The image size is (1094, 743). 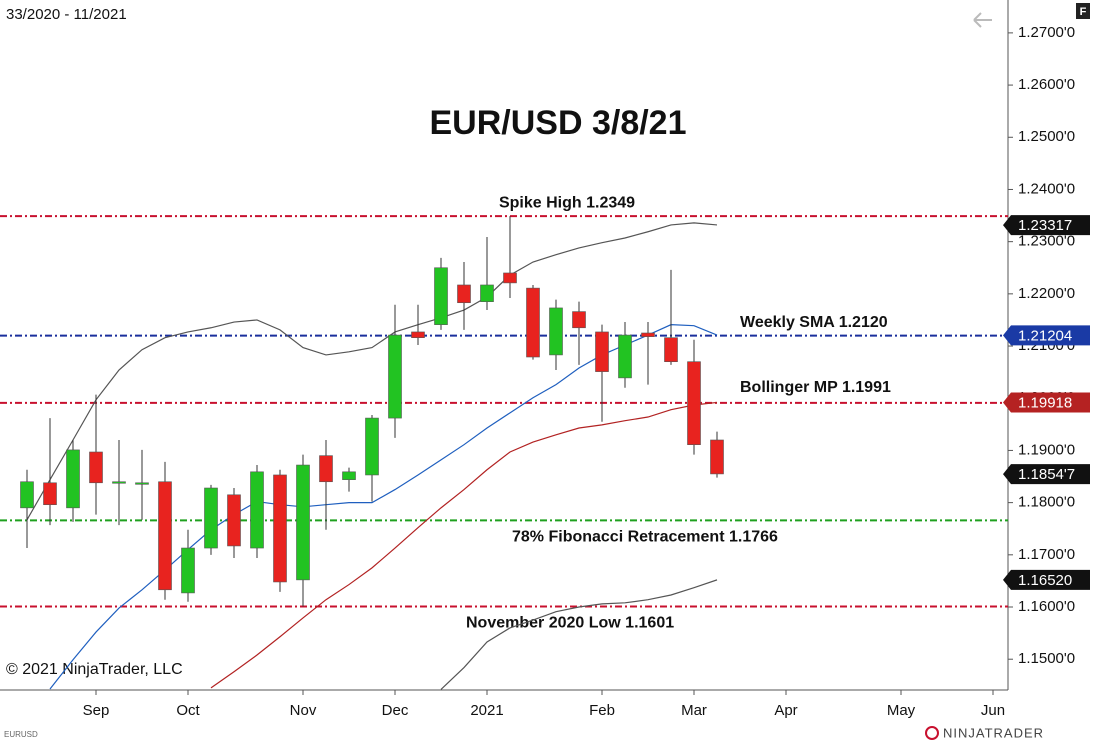 What do you see at coordinates (785, 710) in the screenshot?
I see `x-tick-label: Apr` at bounding box center [785, 710].